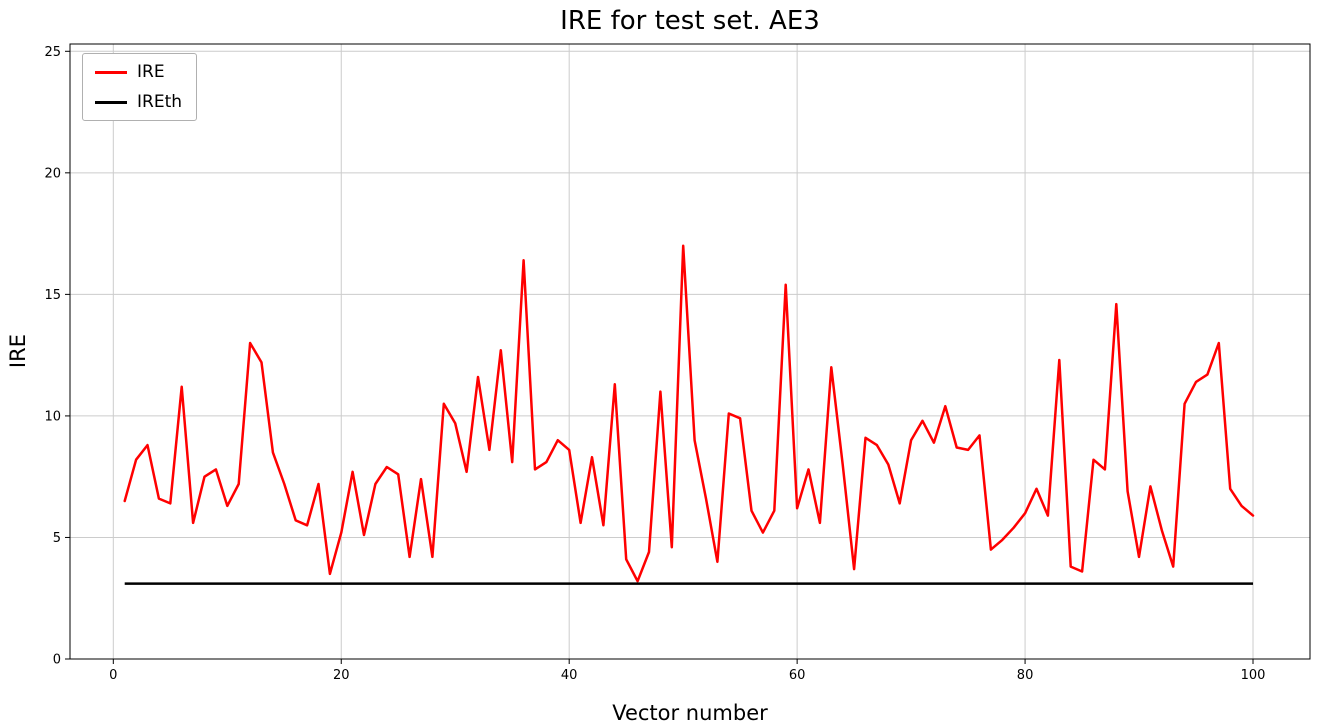 Image resolution: width=1320 pixels, height=727 pixels. What do you see at coordinates (52, 173) in the screenshot?
I see `y-tick-label: 20` at bounding box center [52, 173].